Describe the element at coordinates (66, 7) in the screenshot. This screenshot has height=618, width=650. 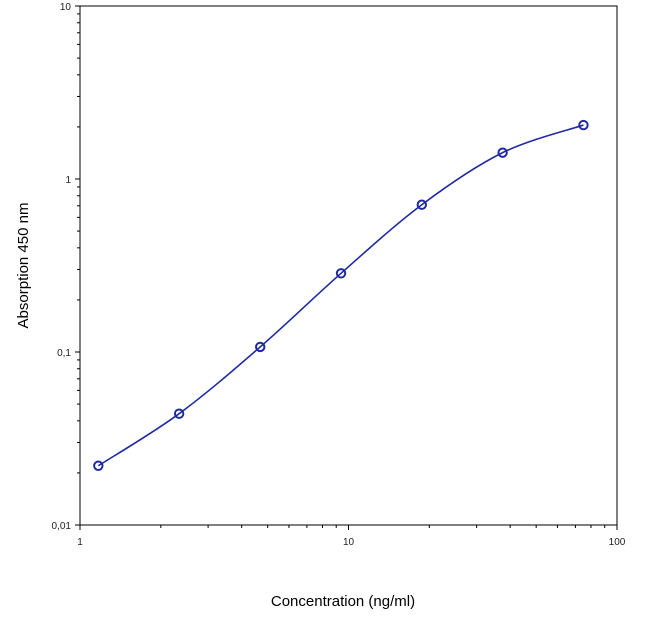
I see `y-tick-label: 10` at that location.